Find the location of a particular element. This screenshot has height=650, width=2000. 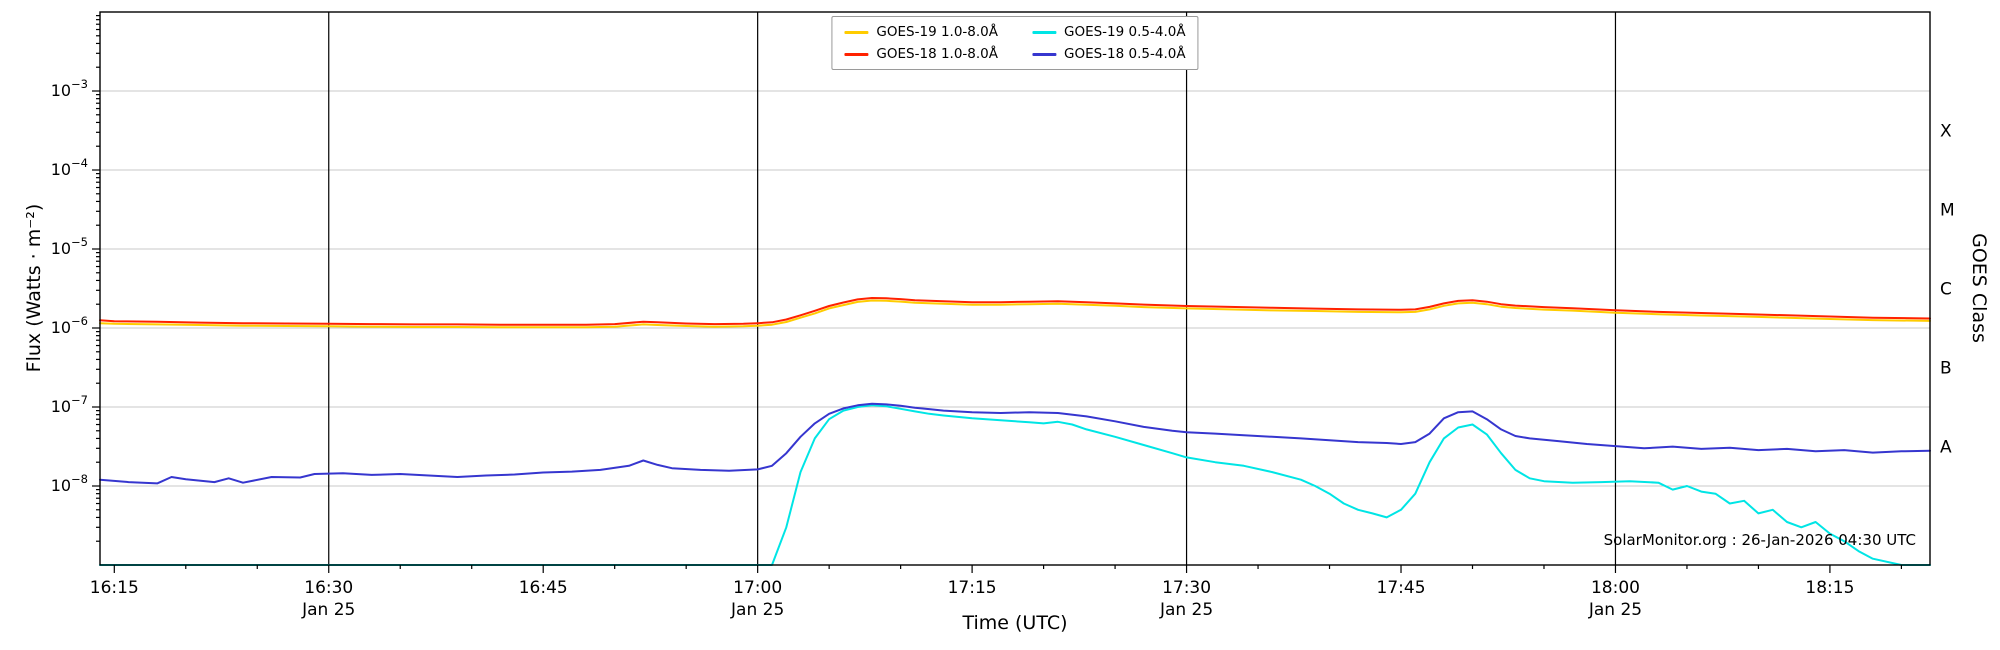

y-axis-label-right: GOES Class is located at coordinates (1979, 288).